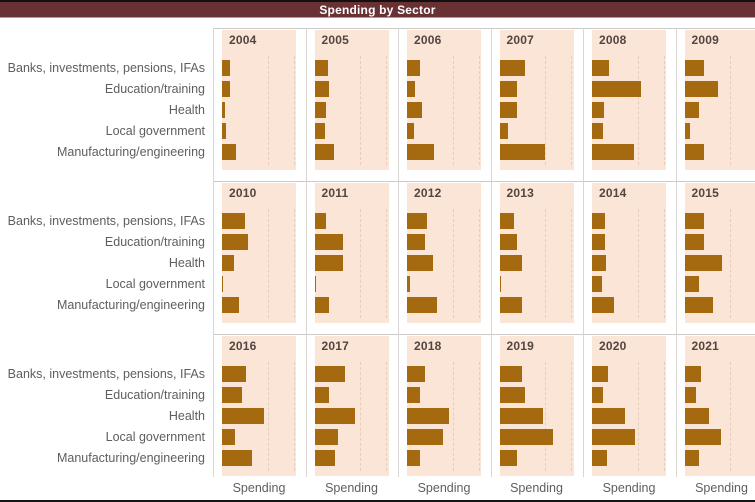  I want to click on year-panel-2007: 2007, so click(536, 100).